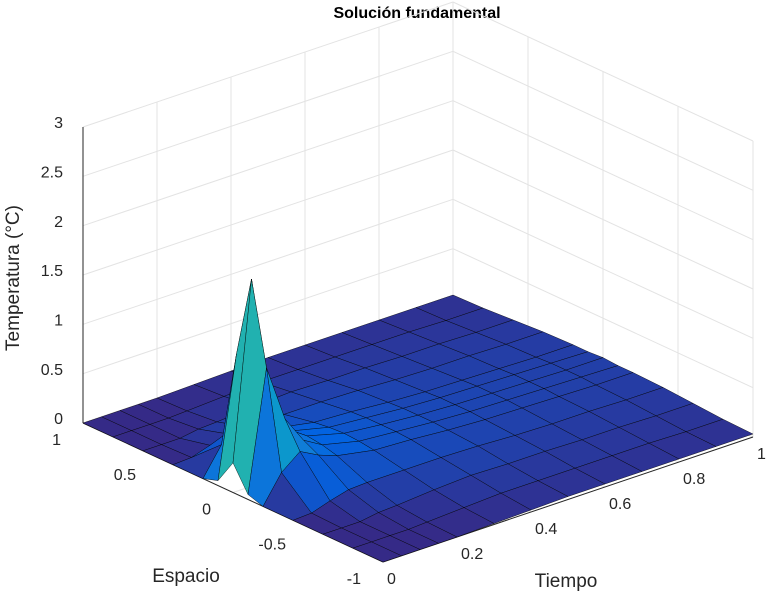 The height and width of the screenshot is (599, 776). Describe the element at coordinates (546, 529) in the screenshot. I see `x-tick-label: 0.4` at that location.